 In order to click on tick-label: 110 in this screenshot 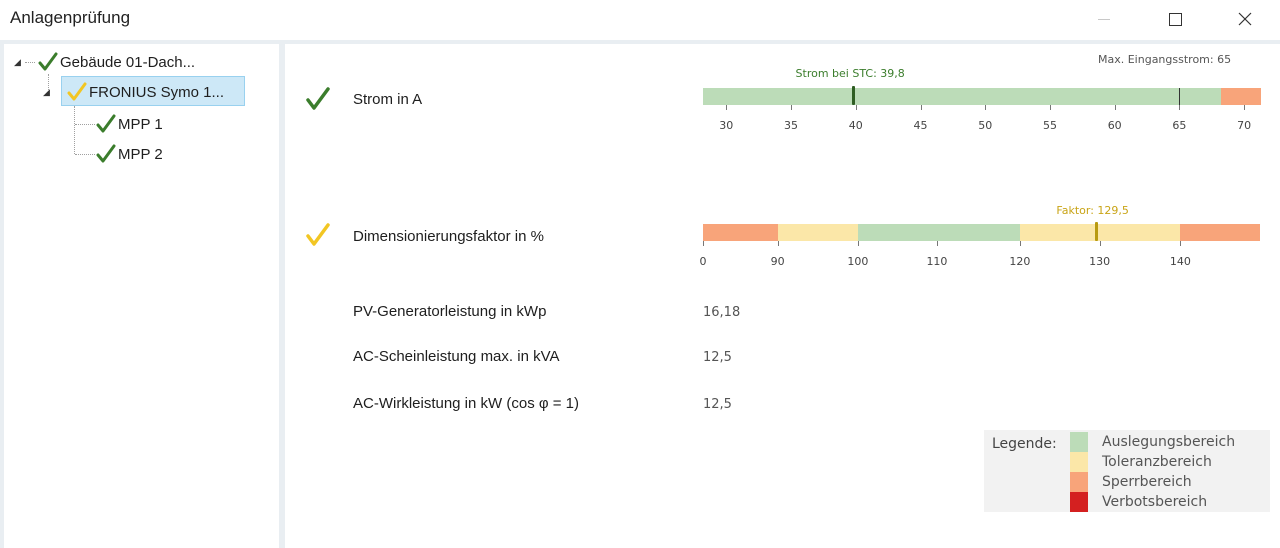, I will do `click(937, 261)`.